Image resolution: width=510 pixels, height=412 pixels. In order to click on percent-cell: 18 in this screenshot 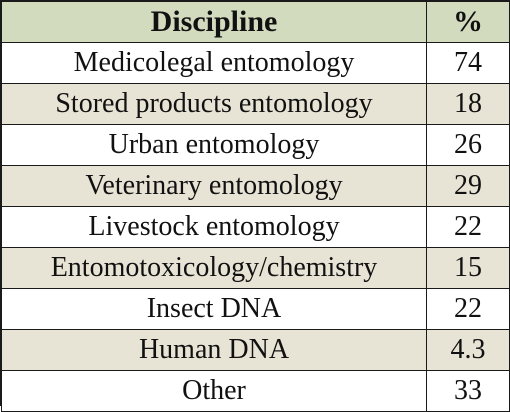, I will do `click(468, 104)`.